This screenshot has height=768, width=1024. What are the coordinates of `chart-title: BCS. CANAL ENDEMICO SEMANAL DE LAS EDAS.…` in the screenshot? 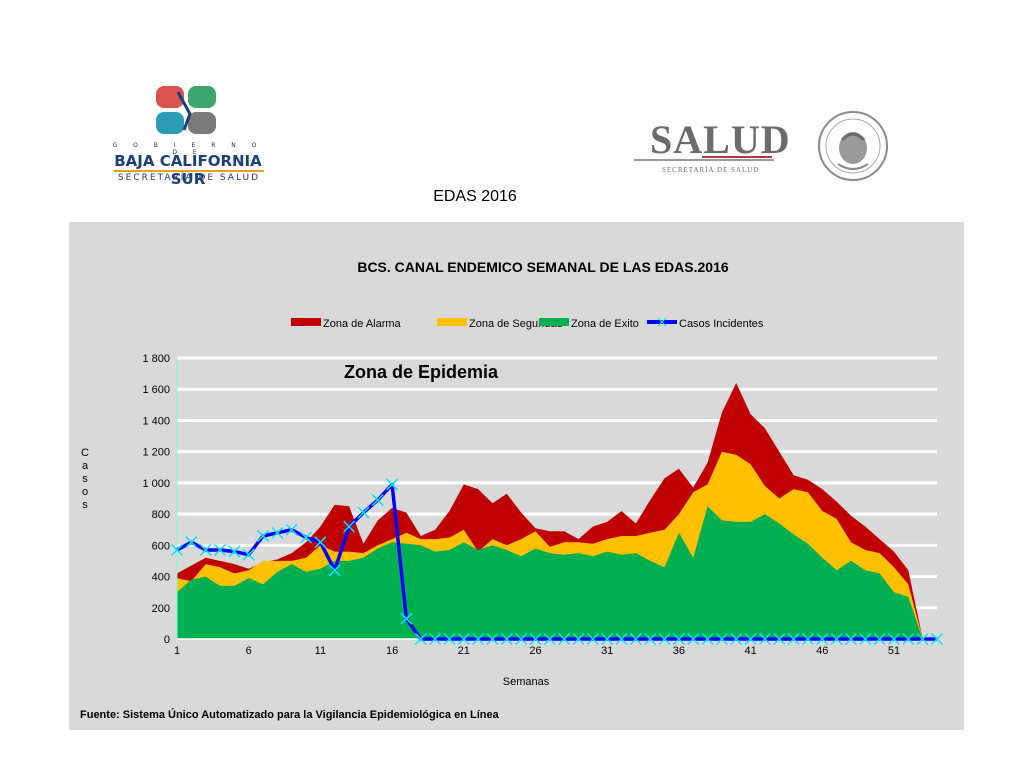 It's located at (543, 267).